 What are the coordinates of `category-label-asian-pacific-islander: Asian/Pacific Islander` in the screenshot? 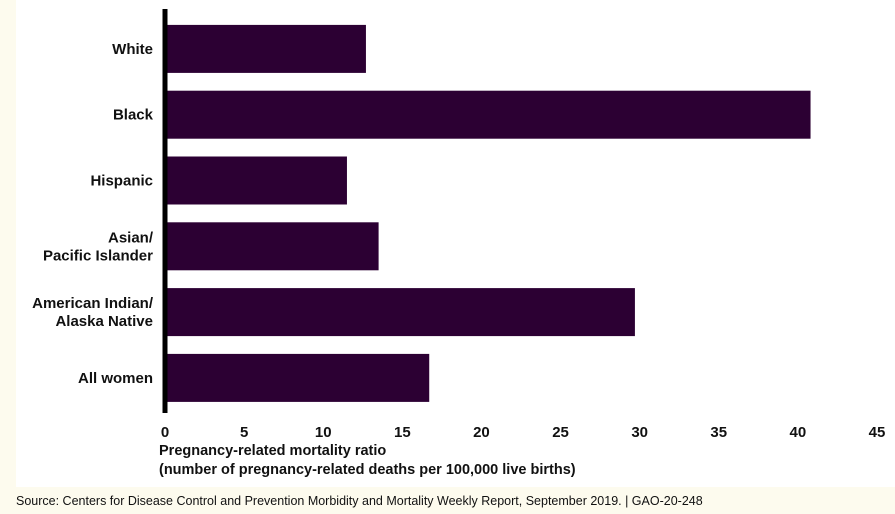 It's located at (98, 246).